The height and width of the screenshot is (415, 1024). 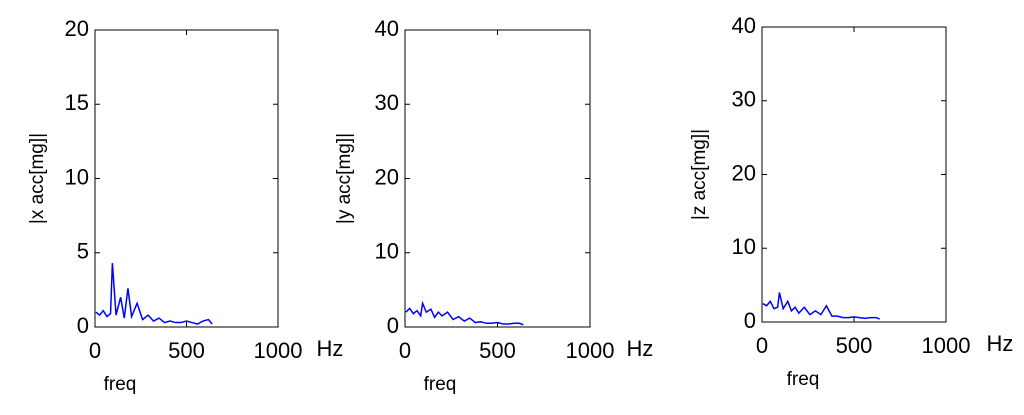 What do you see at coordinates (77, 102) in the screenshot?
I see `y-tick-label: 15` at bounding box center [77, 102].